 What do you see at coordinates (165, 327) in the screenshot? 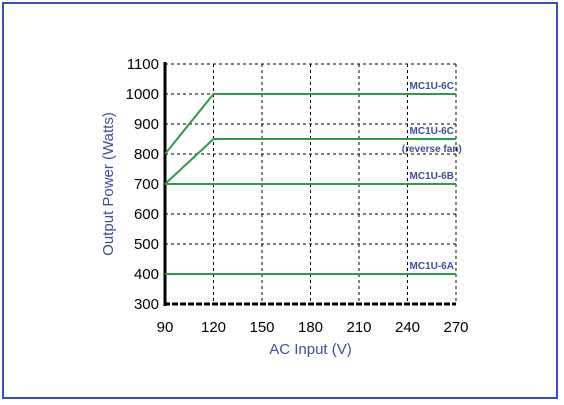
I see `x-tick-label: 90` at bounding box center [165, 327].